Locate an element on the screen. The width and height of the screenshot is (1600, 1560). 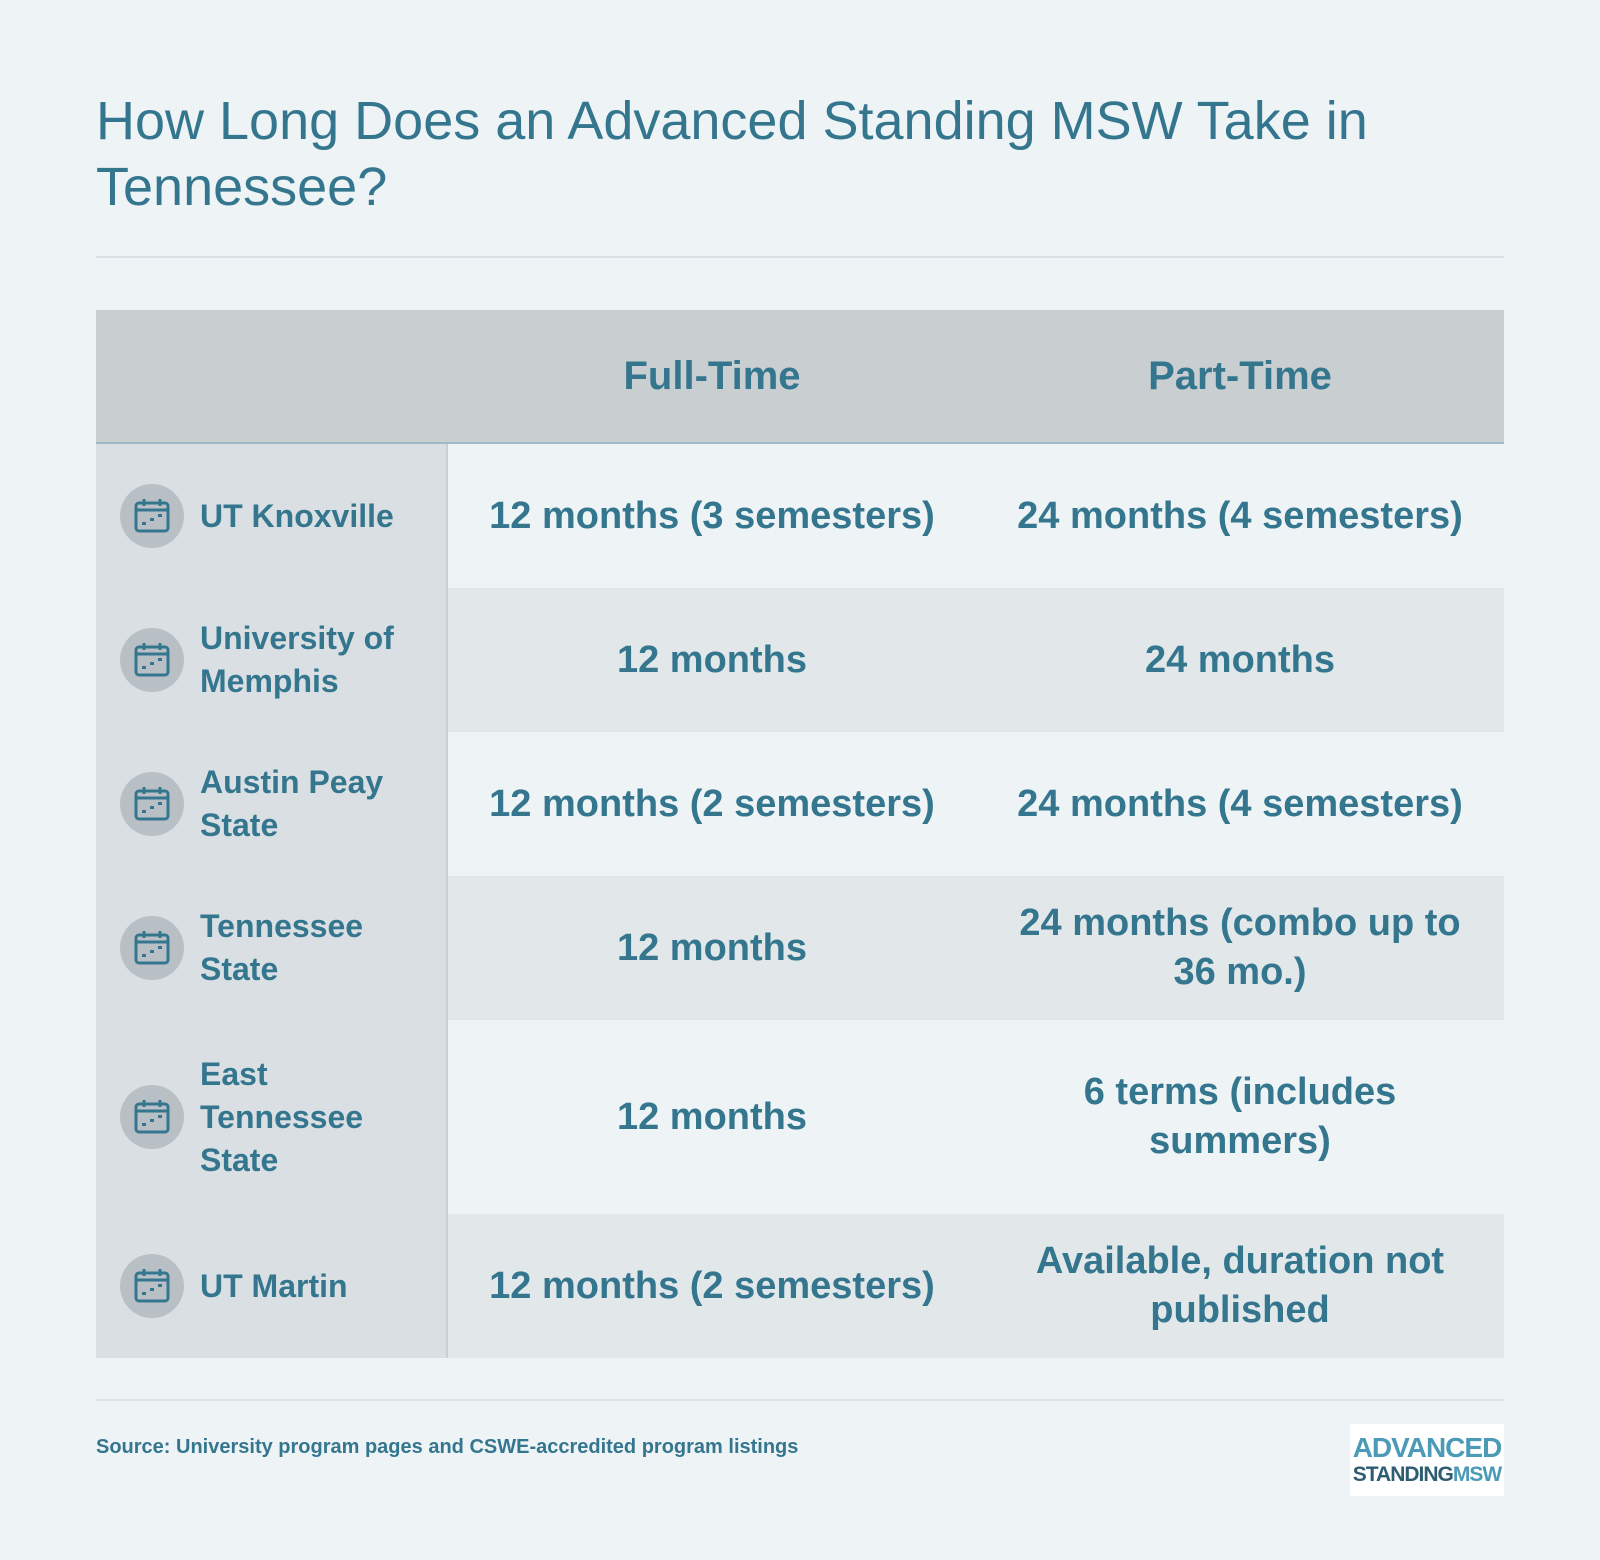
logo-line2: STANDINGMSW is located at coordinates (1427, 1475).